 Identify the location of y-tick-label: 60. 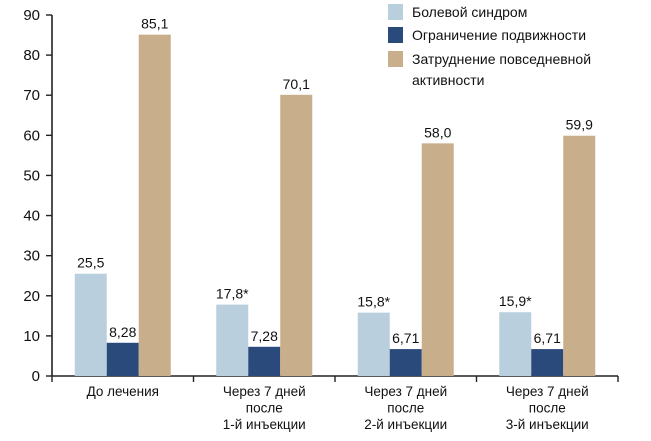
(31, 135).